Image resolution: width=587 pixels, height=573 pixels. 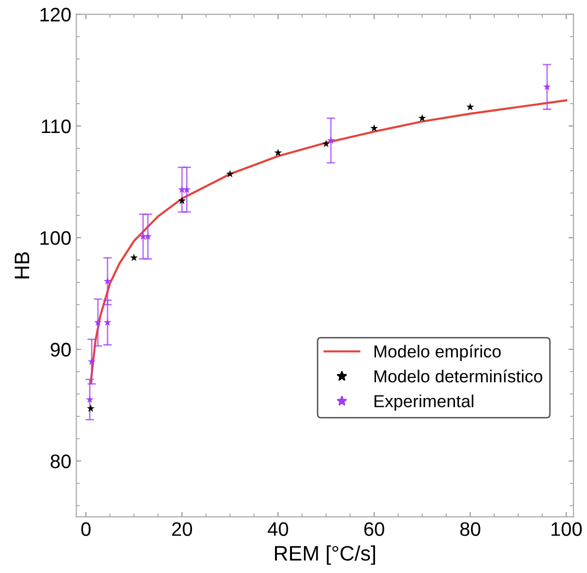 What do you see at coordinates (182, 529) in the screenshot?
I see `x-tick-label: 20` at bounding box center [182, 529].